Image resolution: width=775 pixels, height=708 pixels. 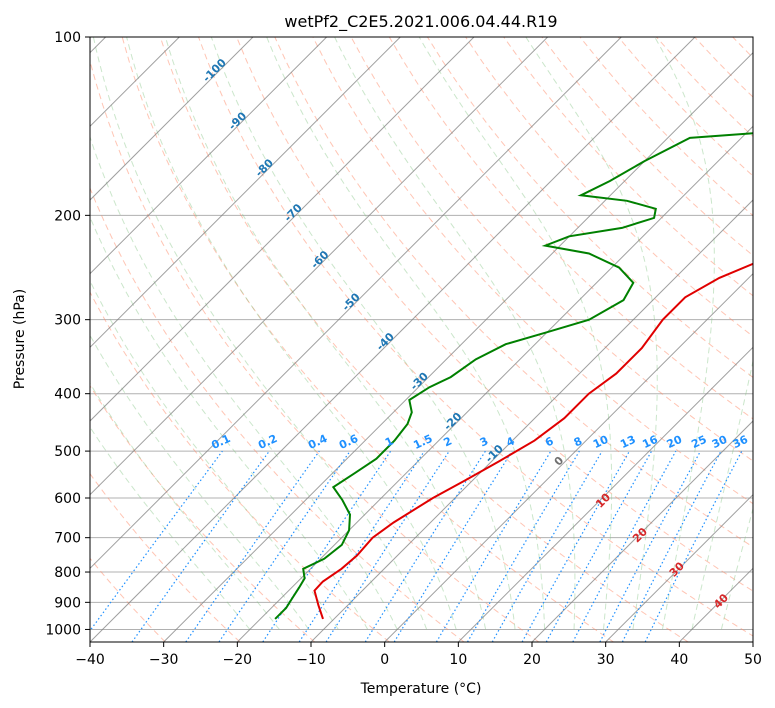 I want to click on y-tick-label: 500, so click(x=67, y=452).